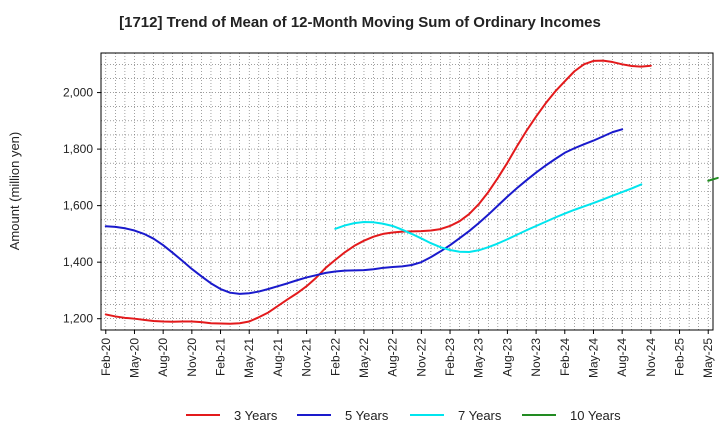 The height and width of the screenshot is (440, 720). Describe the element at coordinates (450, 357) in the screenshot. I see `x-tick-label: Feb-23` at that location.